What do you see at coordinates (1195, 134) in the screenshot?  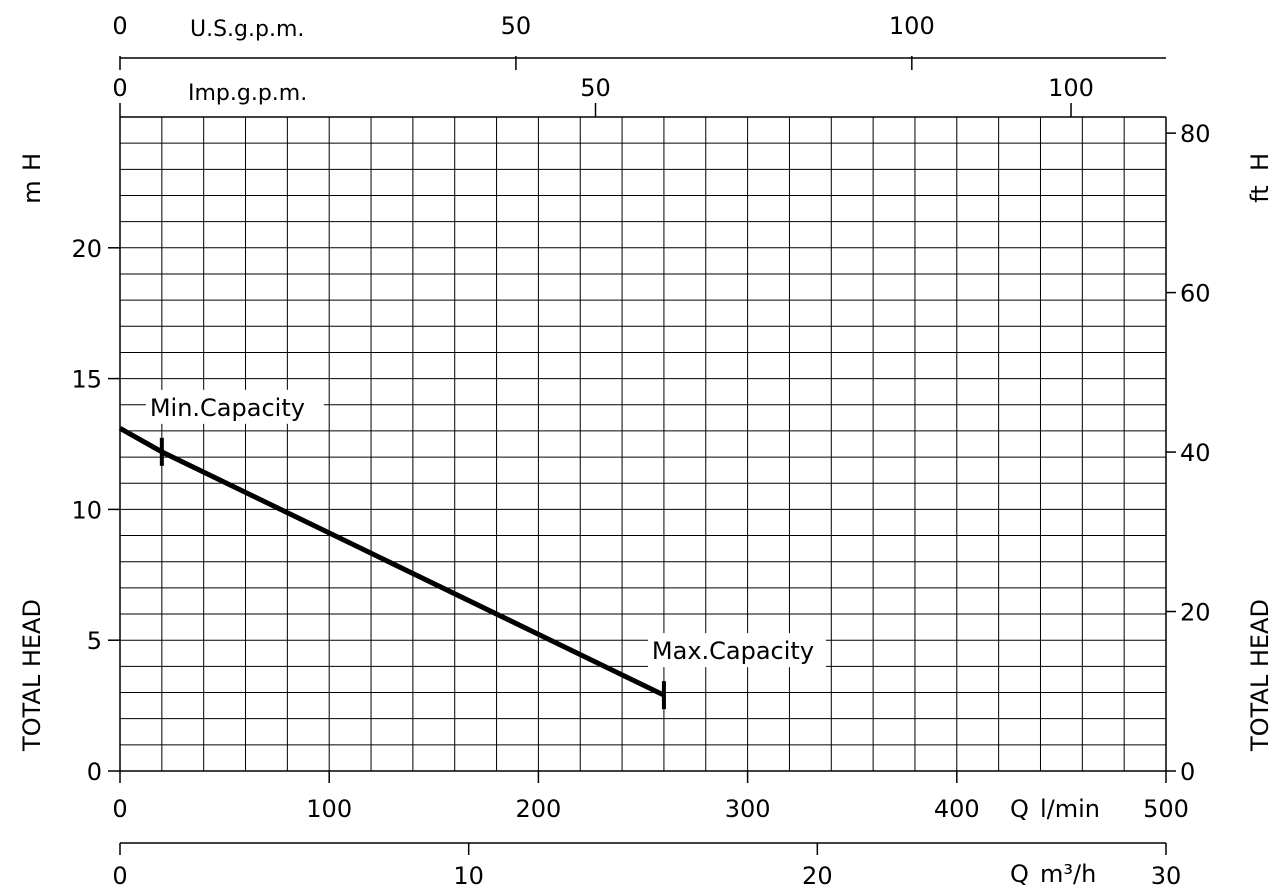 I see `right-tick-label: 80` at bounding box center [1195, 134].